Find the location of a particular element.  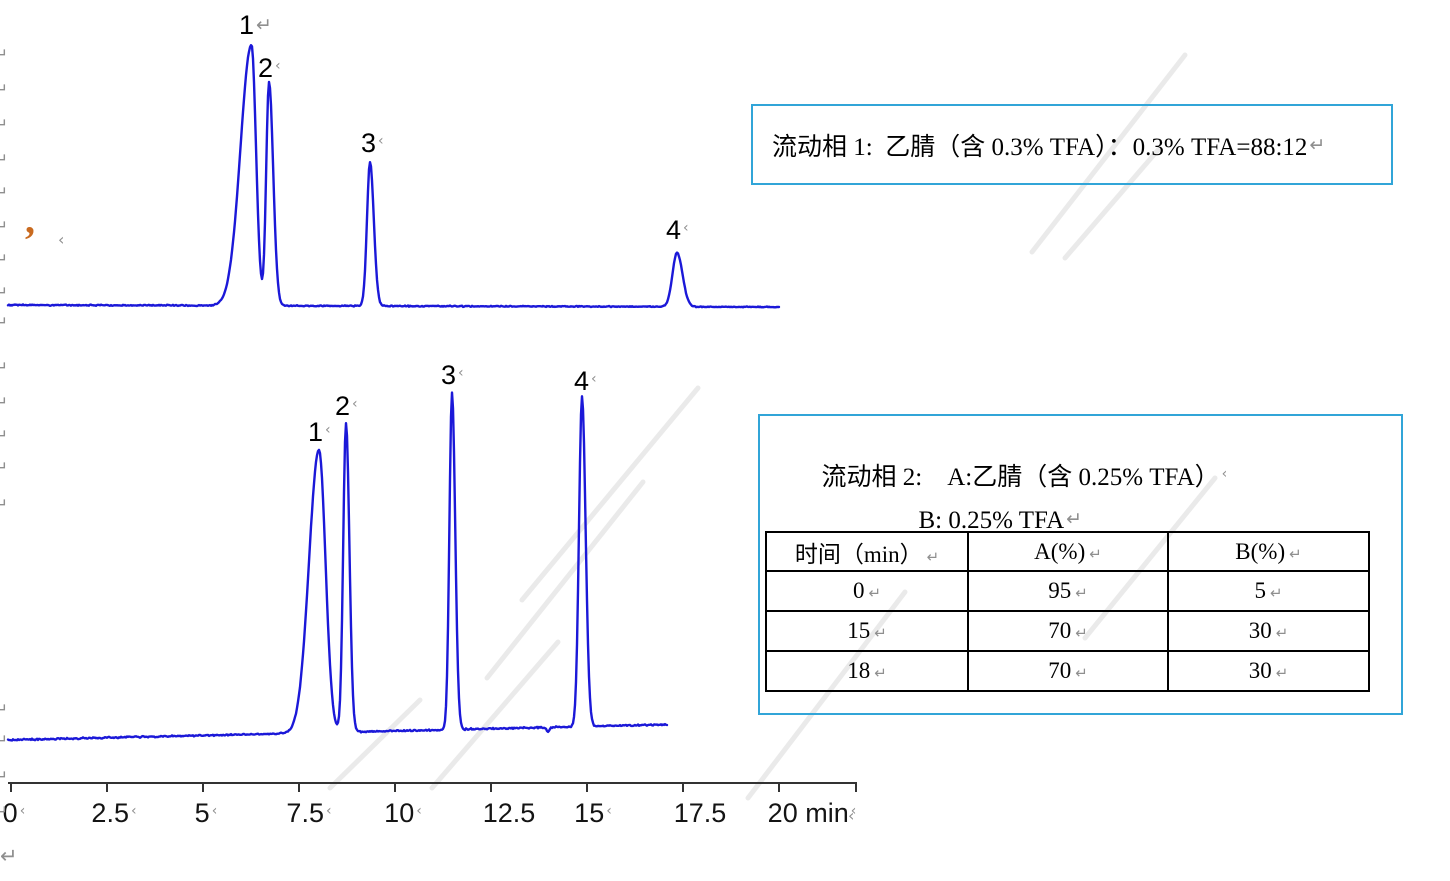

axis-label-5: 5 ‹ is located at coordinates (206, 813).